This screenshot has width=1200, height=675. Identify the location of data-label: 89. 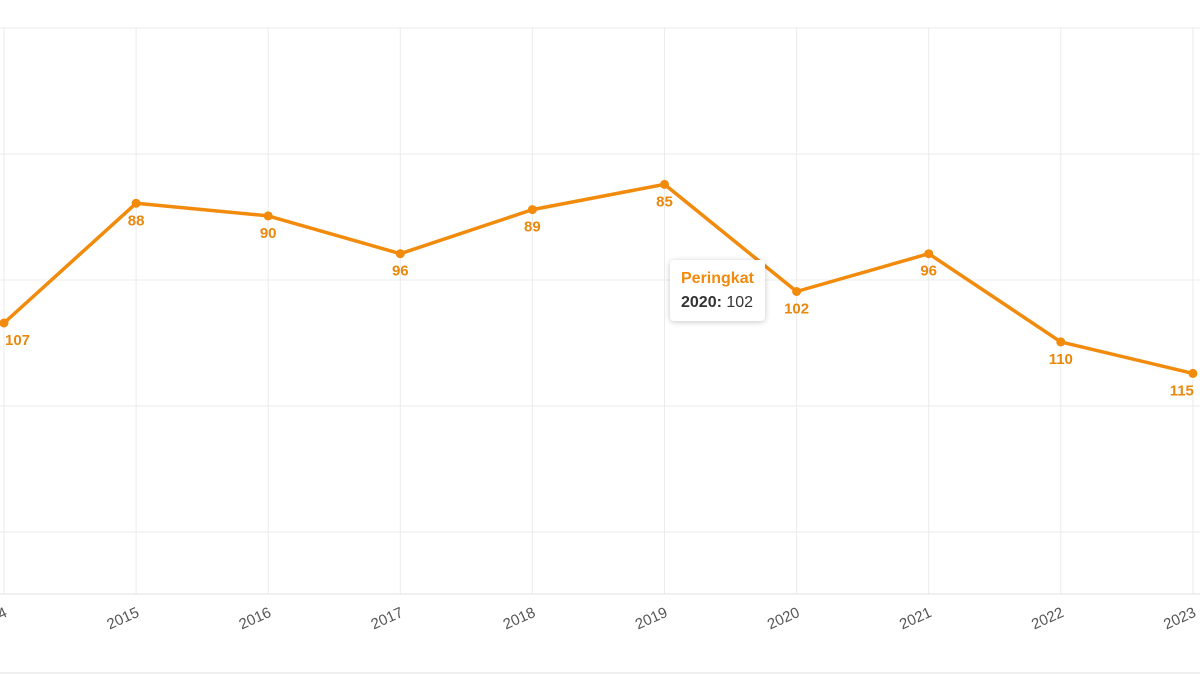
(532, 227).